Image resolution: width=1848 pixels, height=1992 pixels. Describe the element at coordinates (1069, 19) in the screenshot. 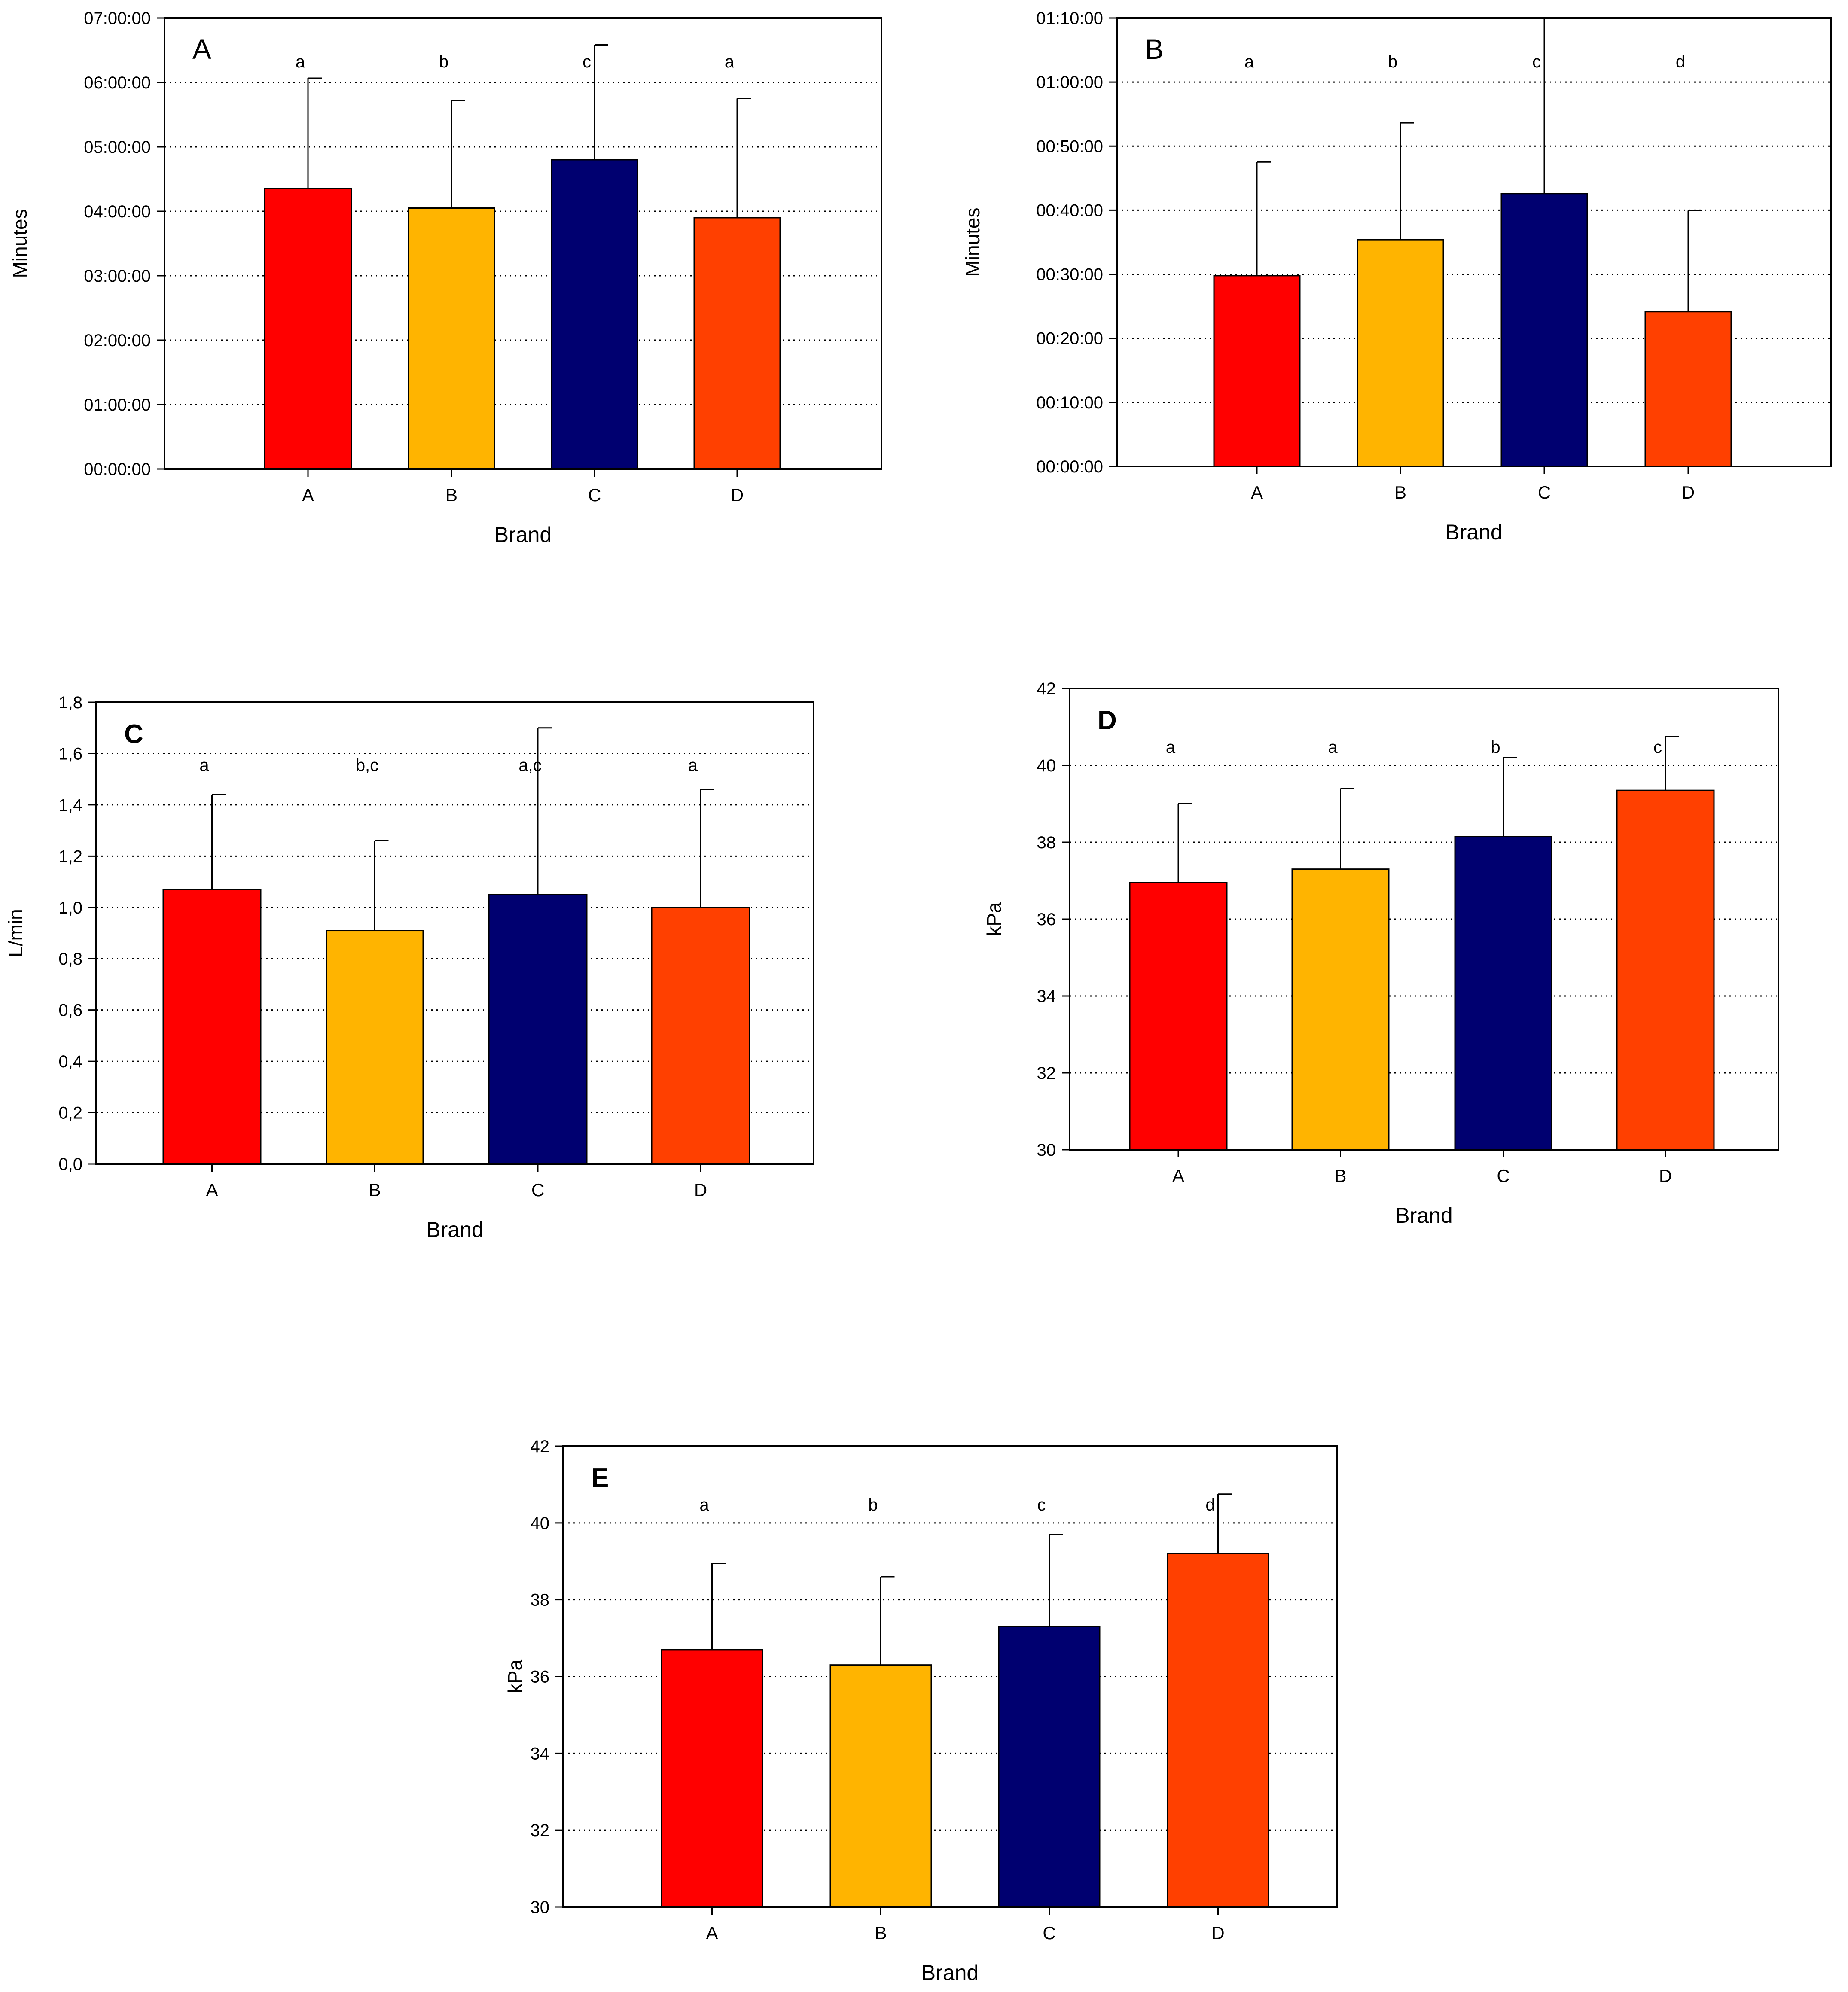

I see `y-tick-label: 01:10:00` at that location.